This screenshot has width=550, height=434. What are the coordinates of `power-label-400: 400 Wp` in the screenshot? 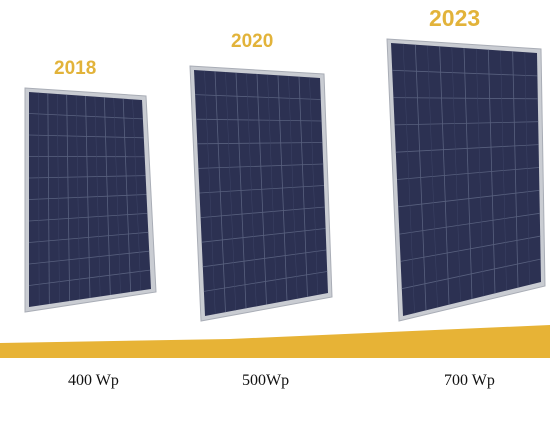 It's located at (93, 380).